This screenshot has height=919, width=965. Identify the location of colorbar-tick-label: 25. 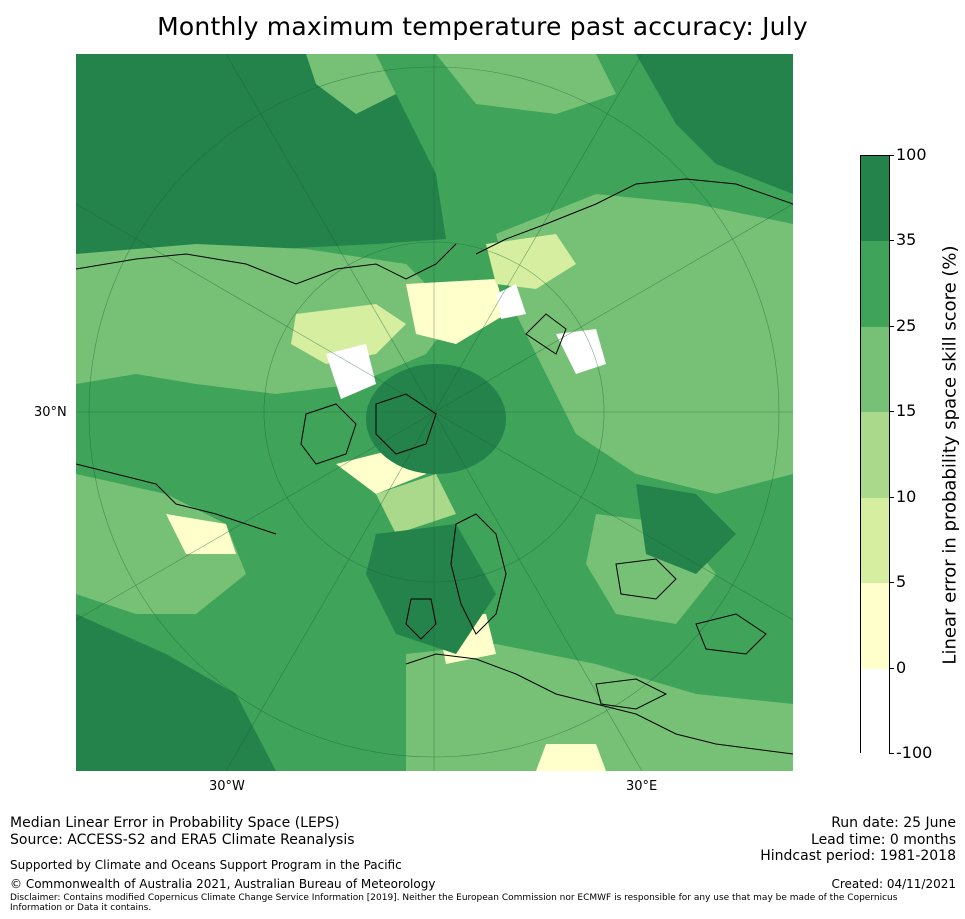
(906, 325).